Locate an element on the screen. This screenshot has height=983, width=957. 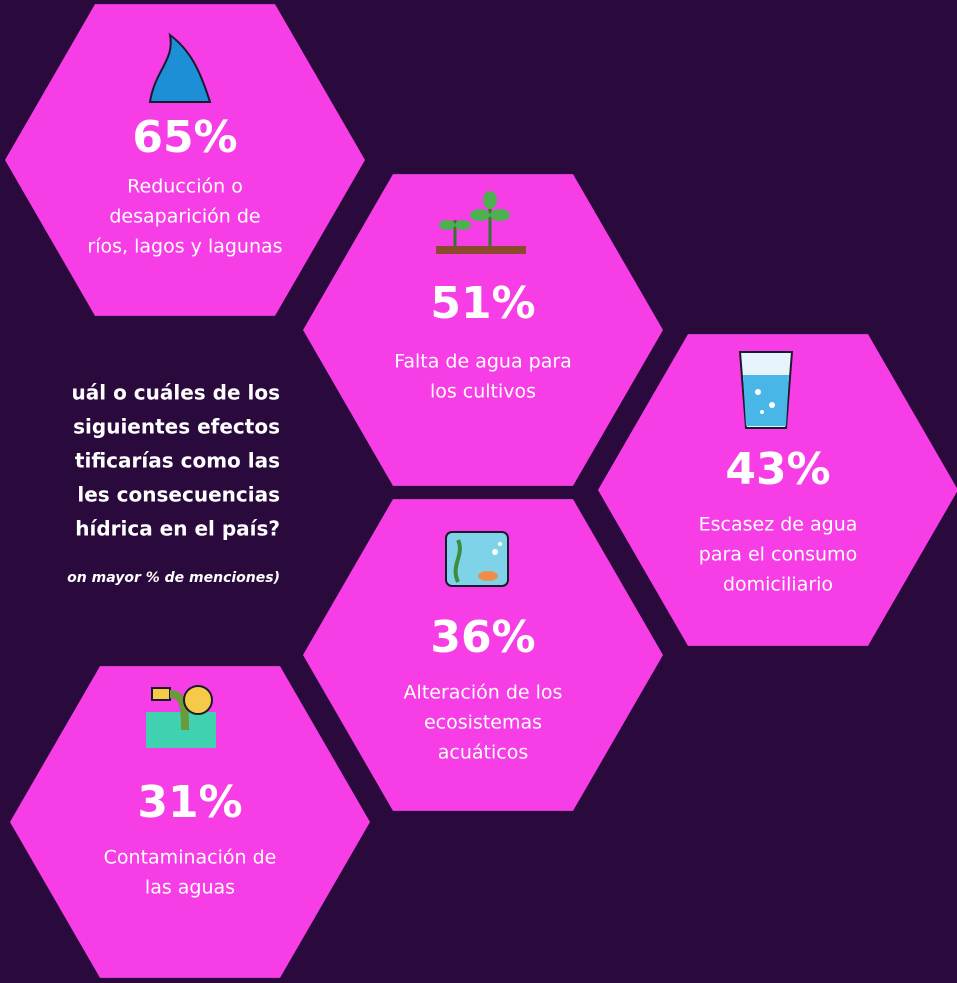
item-label: para el consumo is located at coordinates (778, 555).